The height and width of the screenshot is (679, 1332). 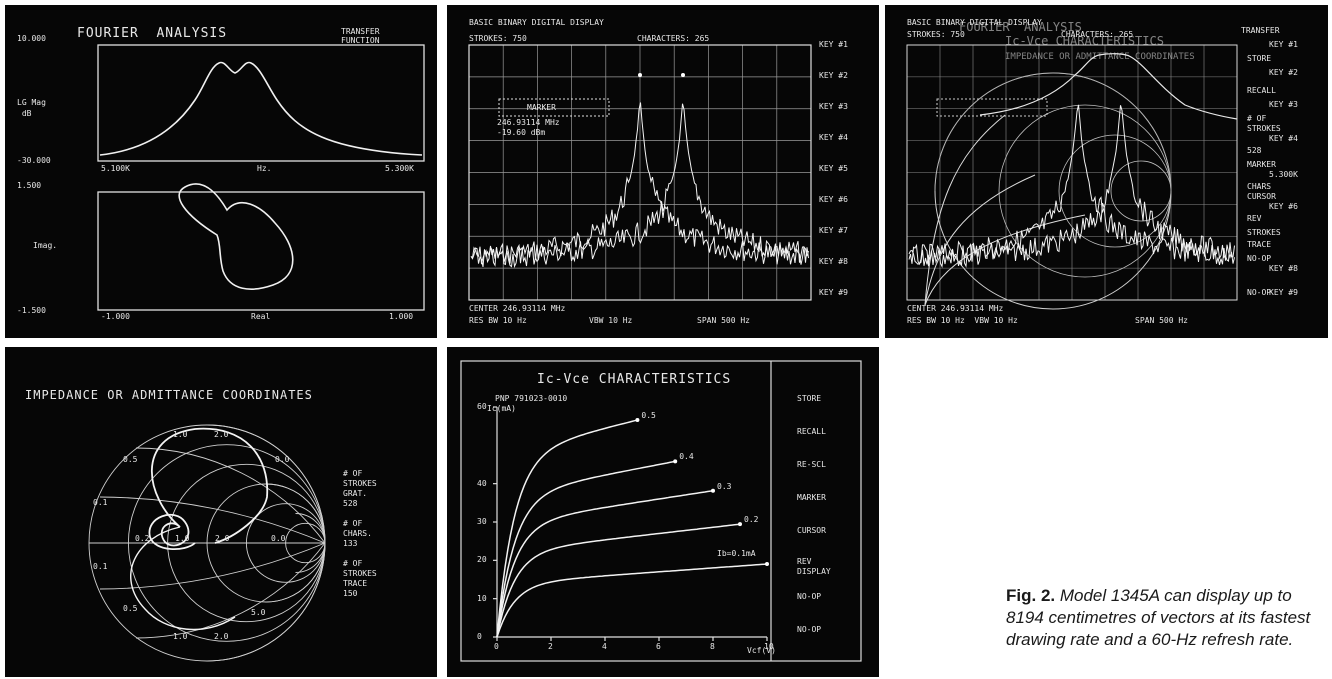 What do you see at coordinates (962, 320) in the screenshot?
I see `overlay-bottom-2: RES BW 10 Hz VBW 10 Hz` at bounding box center [962, 320].